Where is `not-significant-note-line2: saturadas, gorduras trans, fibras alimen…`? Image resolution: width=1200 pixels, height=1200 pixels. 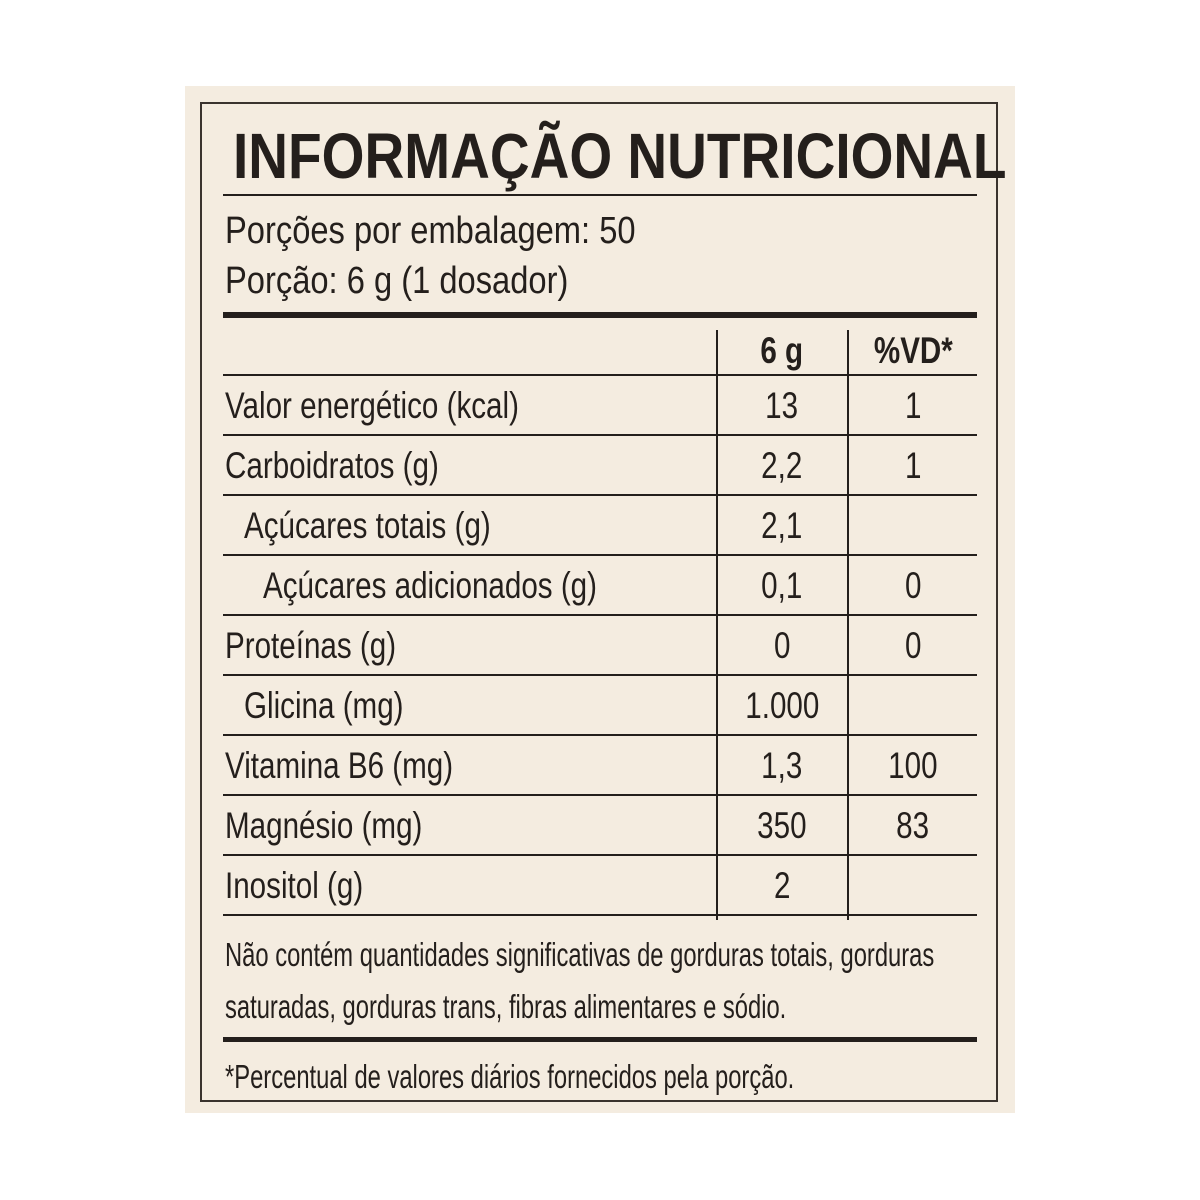
not-significant-note-line2: saturadas, gorduras trans, fibras alimen… is located at coordinates (506, 1006).